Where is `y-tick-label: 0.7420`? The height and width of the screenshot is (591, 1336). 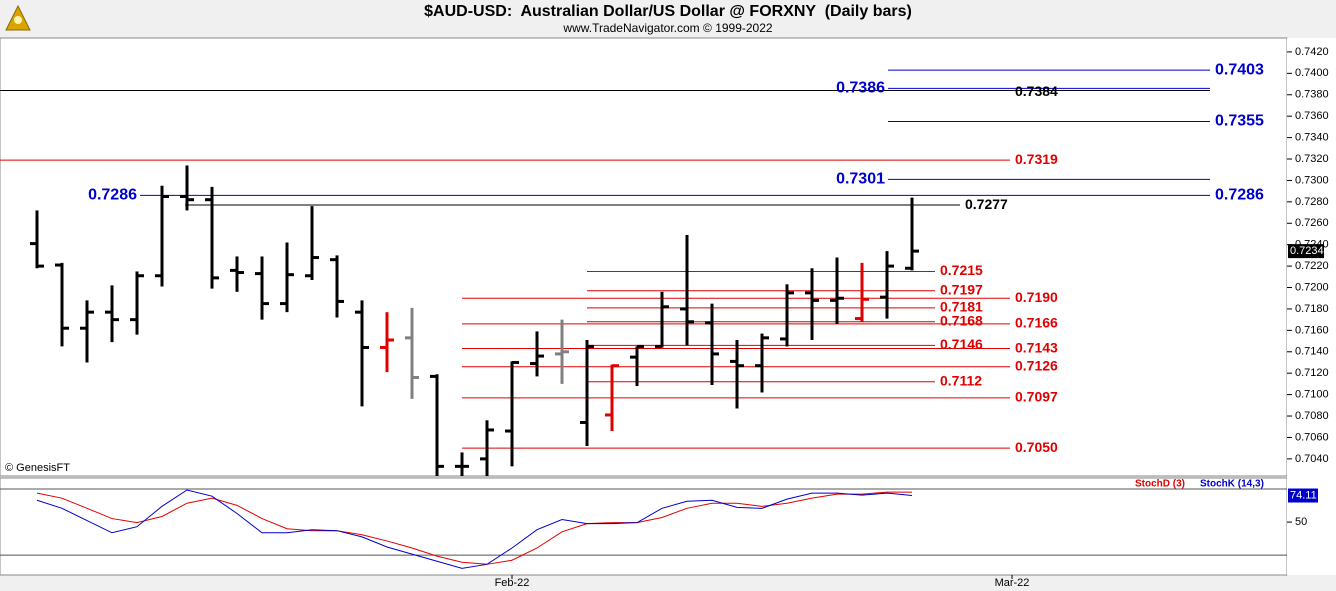
y-tick-label: 0.7420 is located at coordinates (1312, 52).